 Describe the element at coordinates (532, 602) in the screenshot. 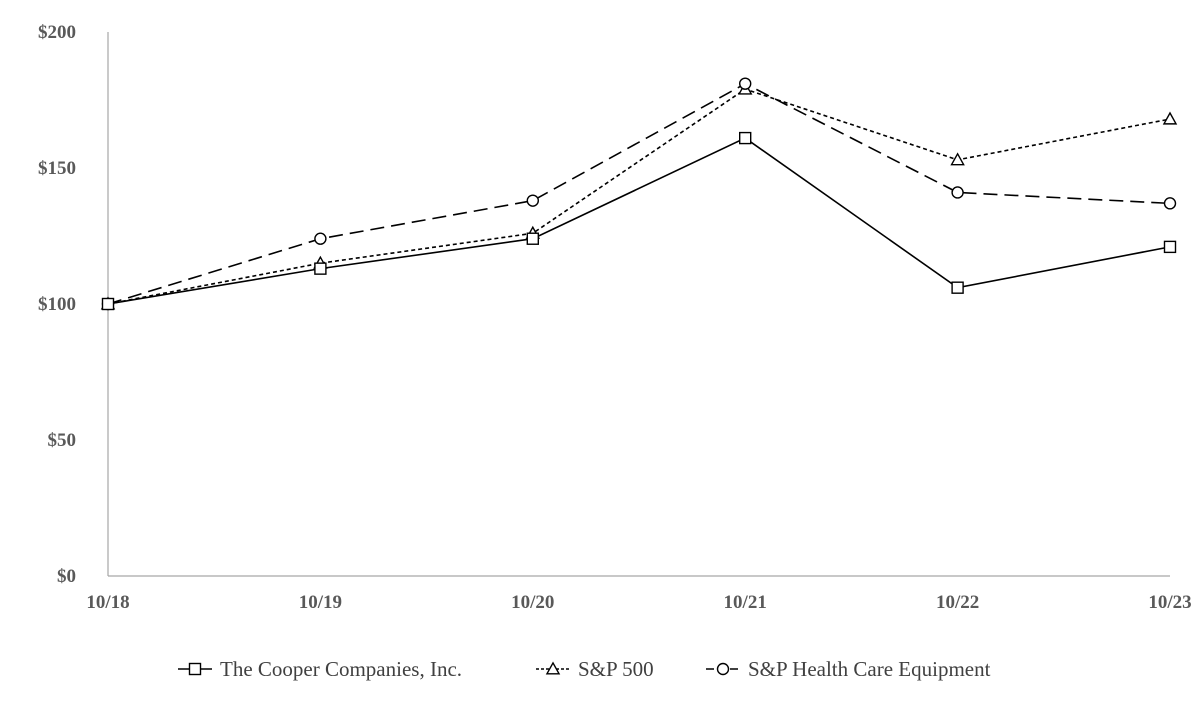

I see `x-tick-label: 10/20` at that location.